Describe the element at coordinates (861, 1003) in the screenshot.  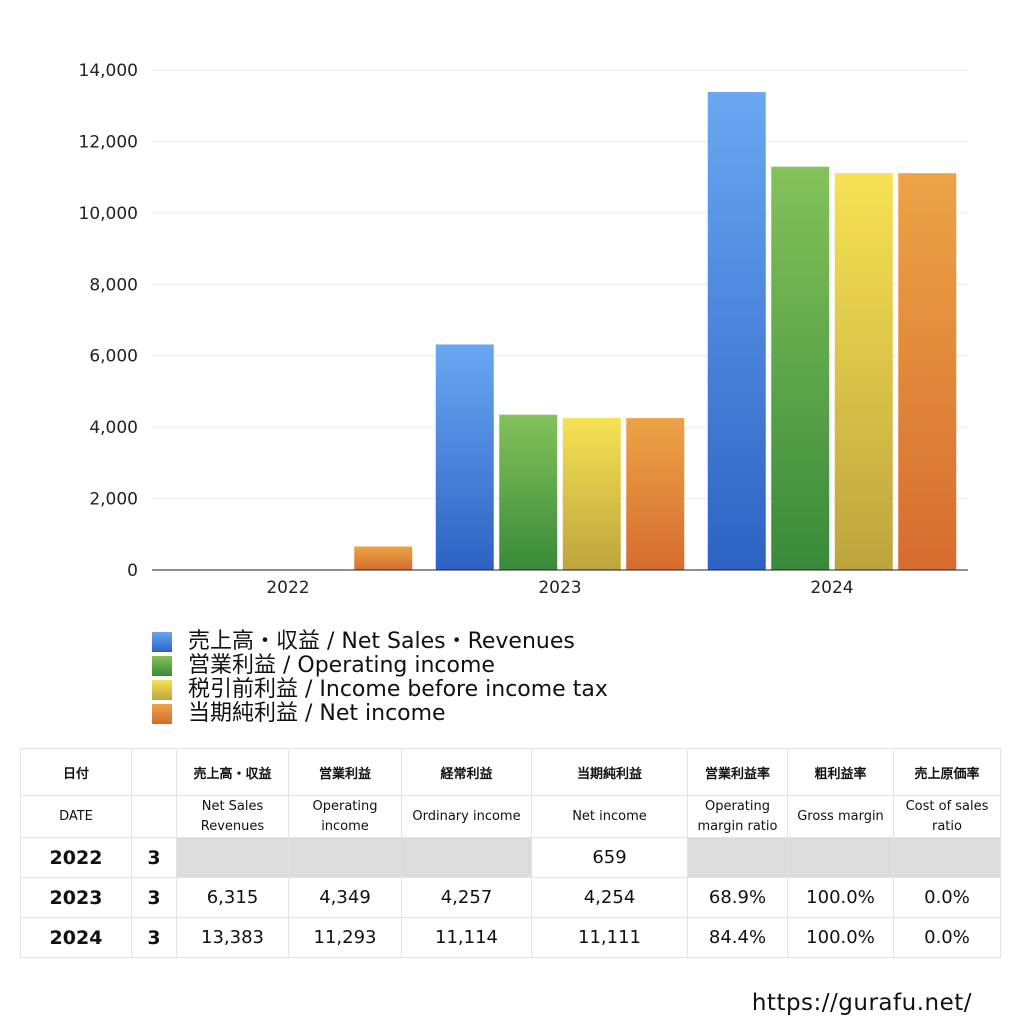
I see `site-url: https://gurafu.net/` at that location.